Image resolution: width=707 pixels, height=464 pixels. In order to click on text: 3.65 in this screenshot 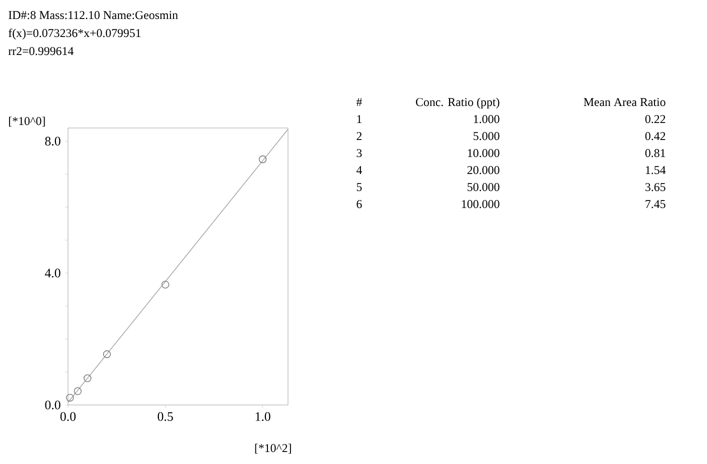, I will do `click(655, 187)`.